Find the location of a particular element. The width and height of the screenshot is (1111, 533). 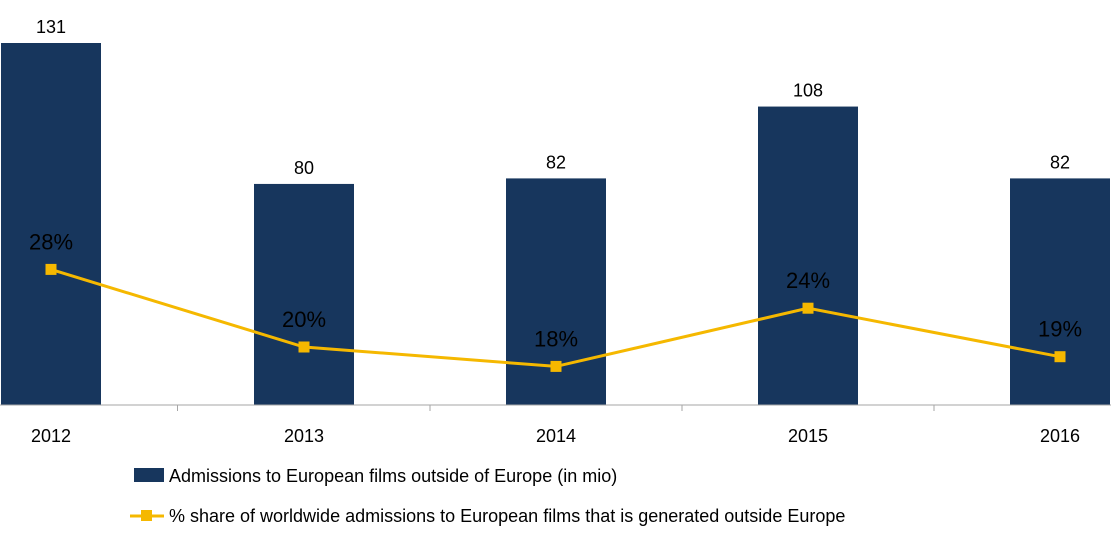

bar-value-label-2014: 82 is located at coordinates (556, 162).